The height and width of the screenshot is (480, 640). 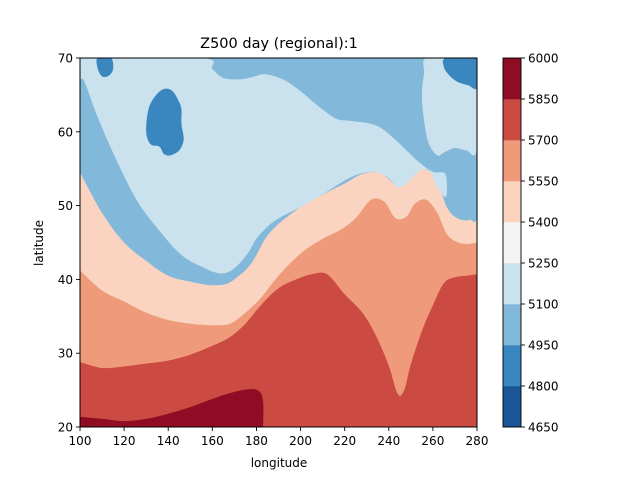 I want to click on x-tick-label: 240, so click(x=388, y=441).